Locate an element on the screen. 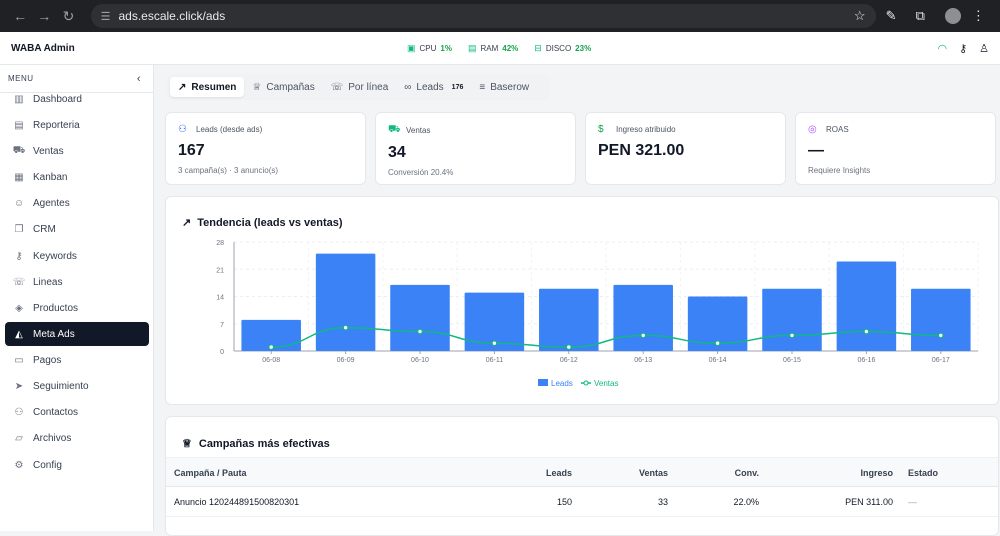 The image size is (1000, 536). kpi-card-roas: ◎ ROAS — Requiere Insights is located at coordinates (895, 148).